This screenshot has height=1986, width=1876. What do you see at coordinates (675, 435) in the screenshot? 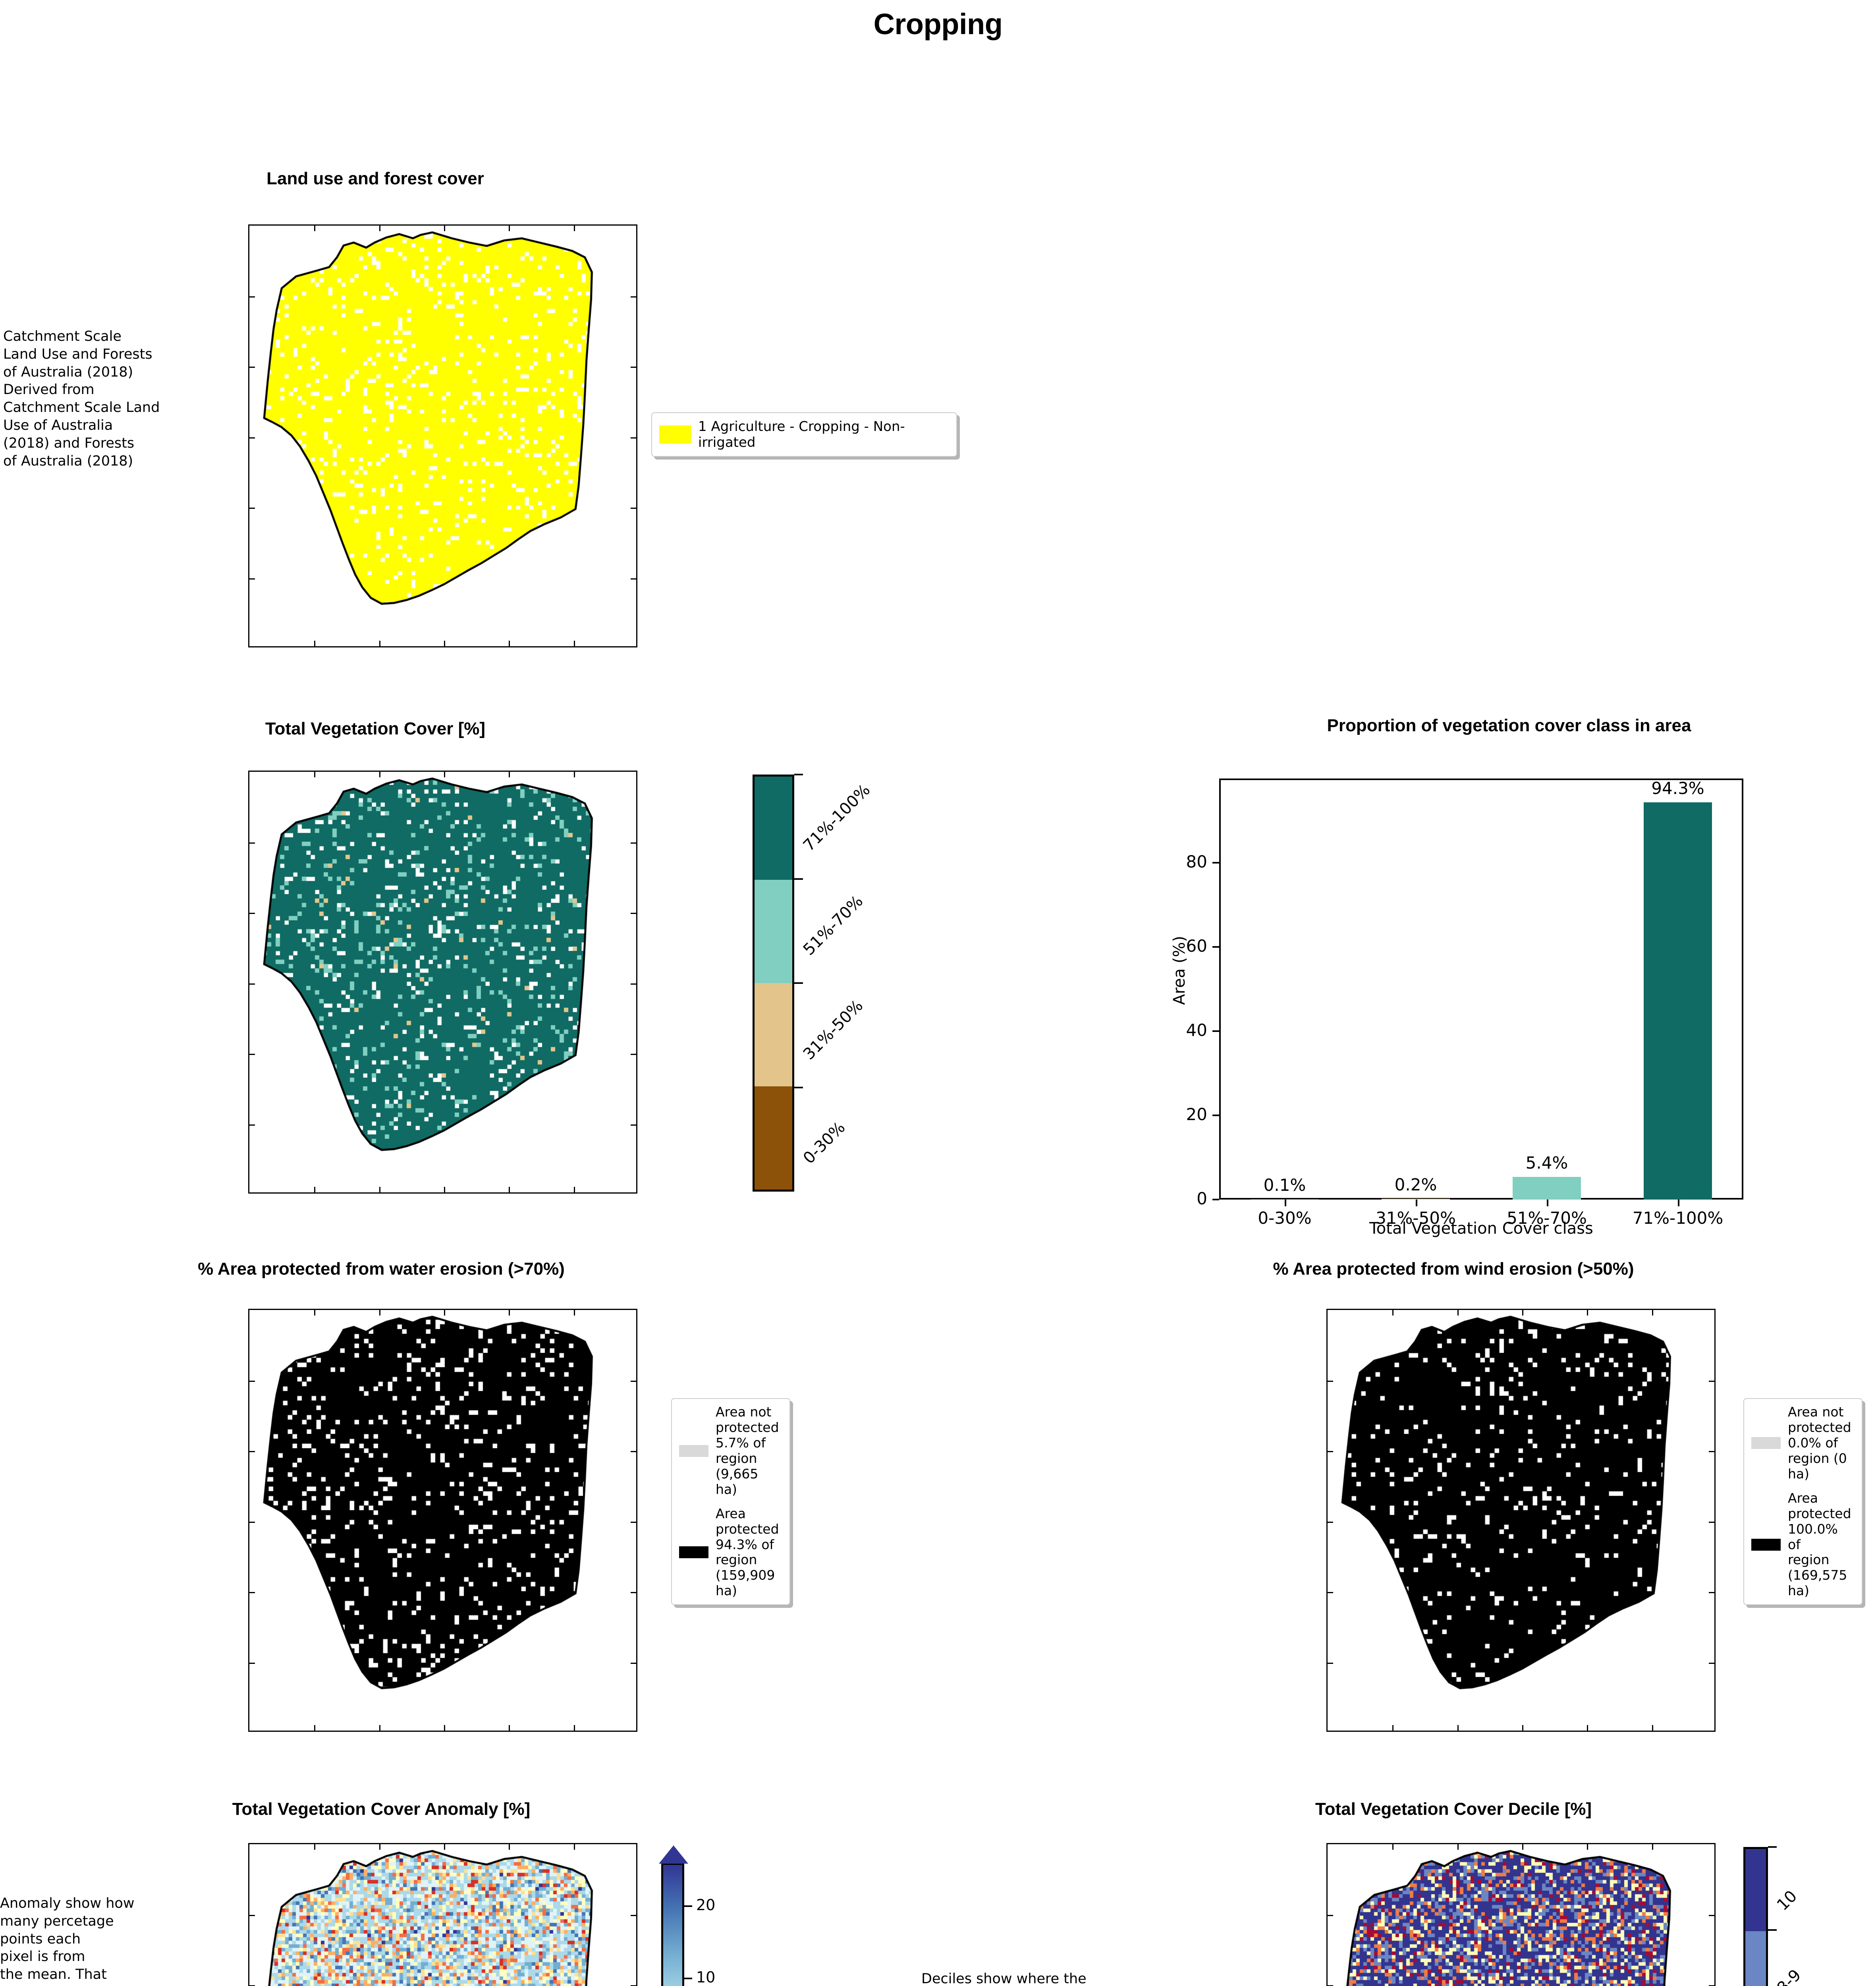
I see `cropping-color-swatch` at bounding box center [675, 435].